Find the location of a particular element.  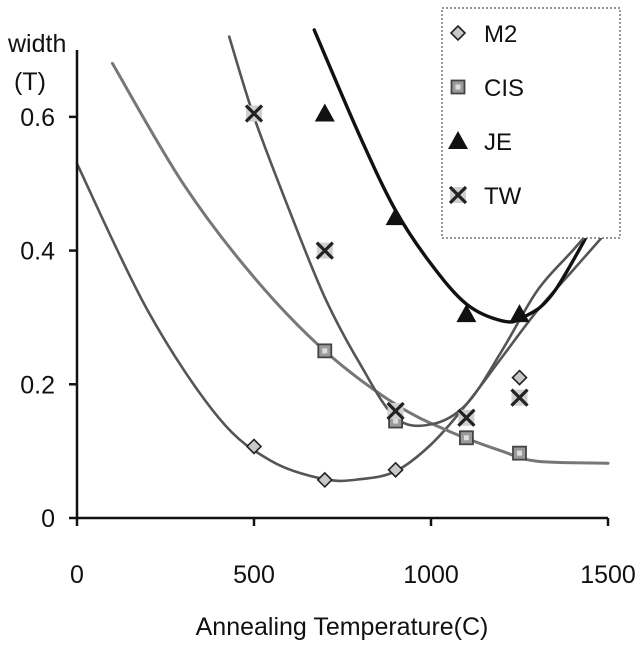

legend-label-cis: CIS is located at coordinates (504, 88).